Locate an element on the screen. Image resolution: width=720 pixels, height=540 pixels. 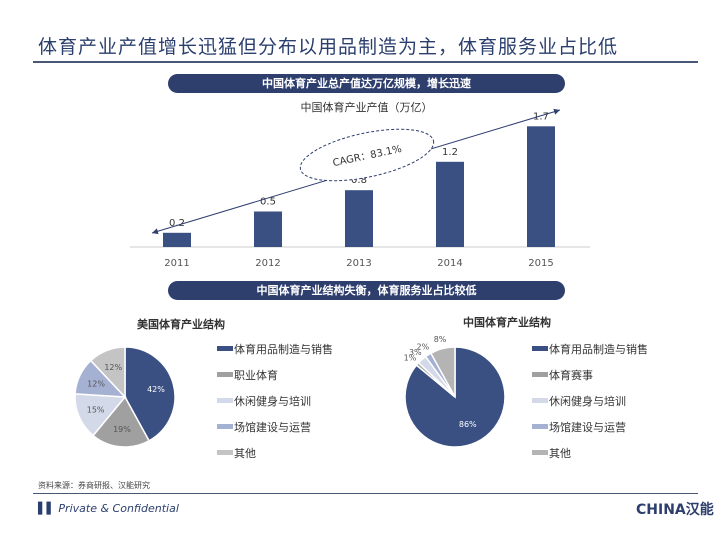
us-legend-label: 体育用品制造与销售 is located at coordinates (283, 349).